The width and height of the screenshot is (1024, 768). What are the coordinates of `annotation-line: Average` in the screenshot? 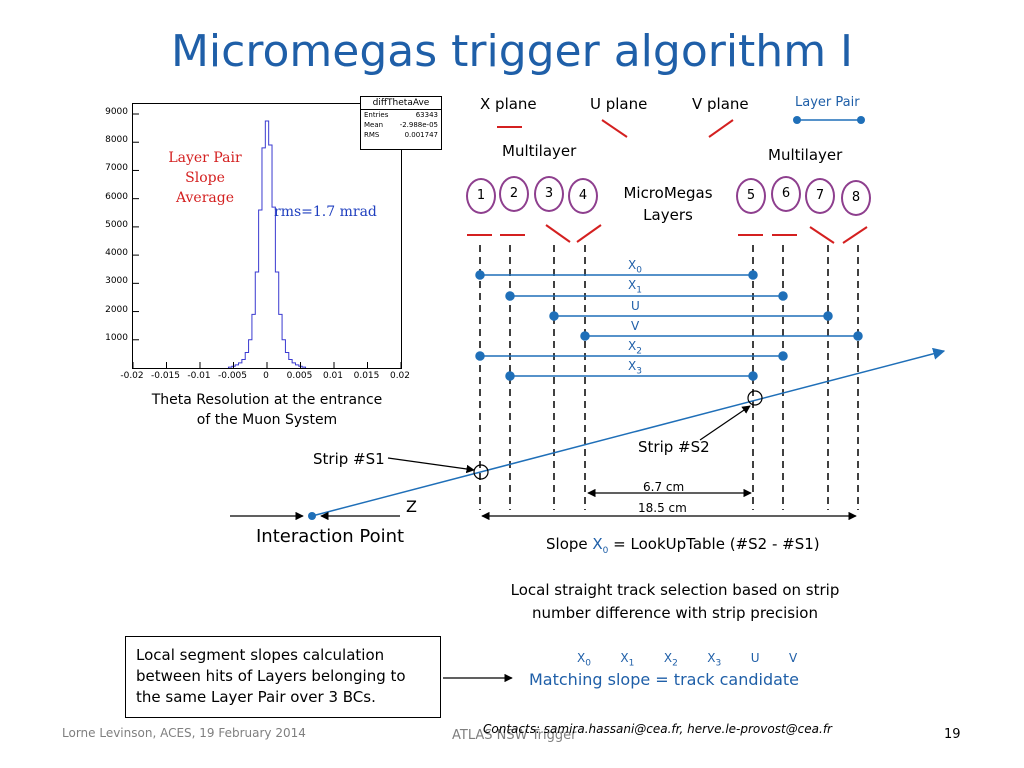 It's located at (205, 198).